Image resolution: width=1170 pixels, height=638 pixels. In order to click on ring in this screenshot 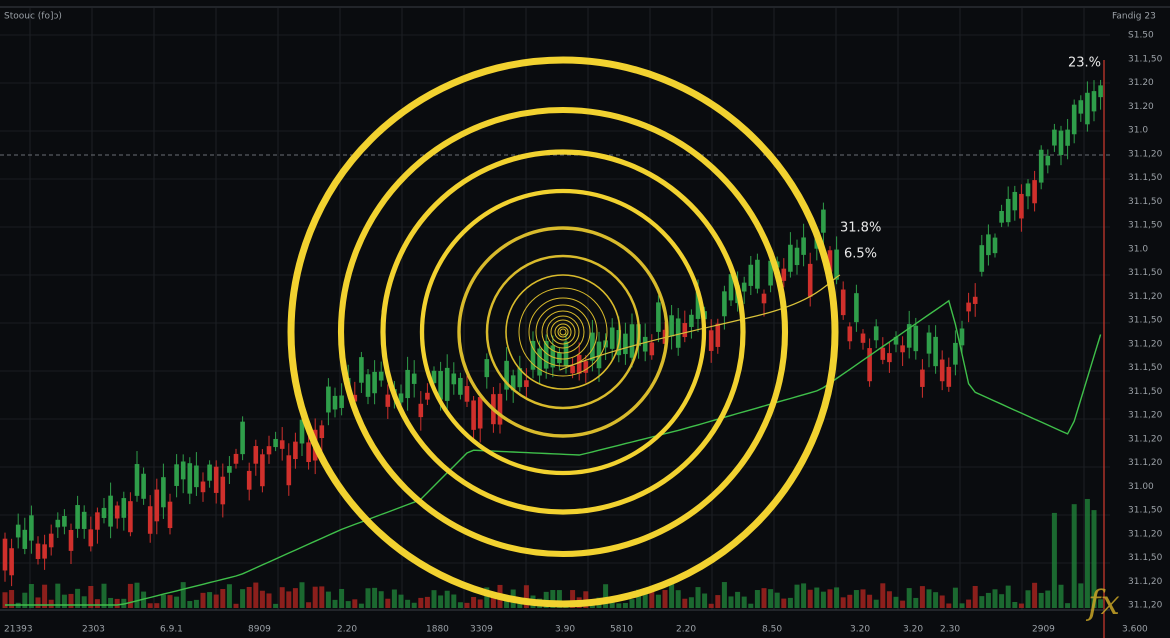, I will do `click(563, 332)`.